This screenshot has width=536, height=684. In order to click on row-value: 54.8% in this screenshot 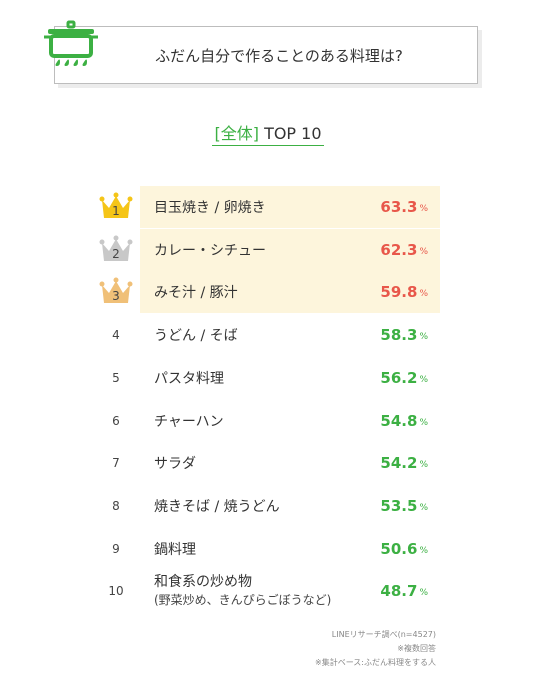, I will do `click(404, 421)`.